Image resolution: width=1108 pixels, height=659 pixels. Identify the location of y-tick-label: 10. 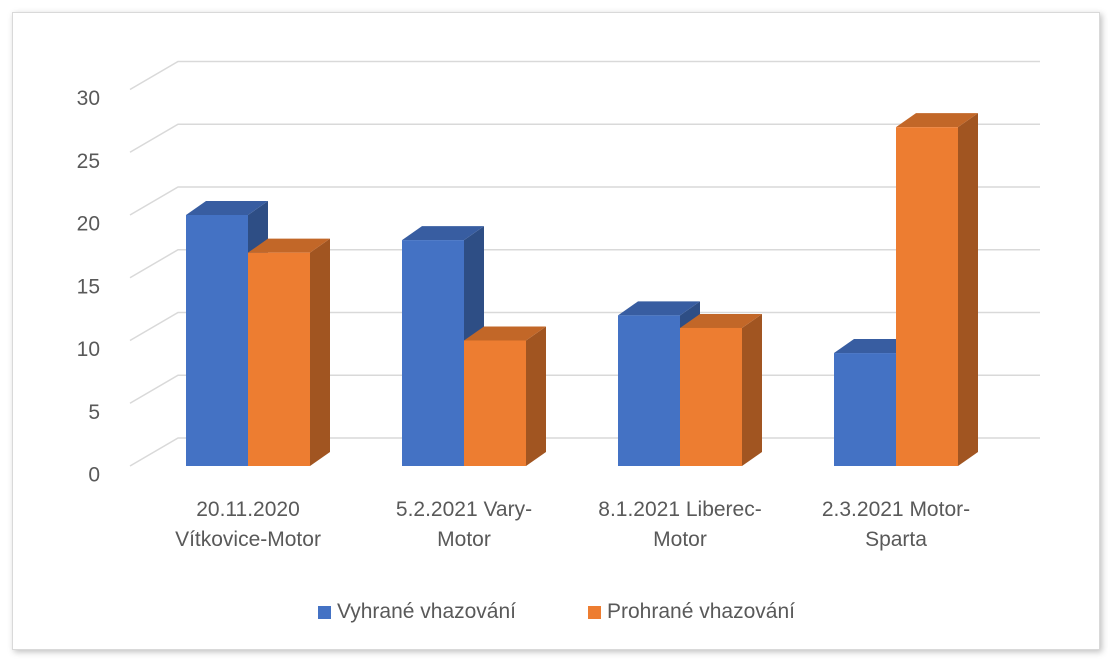
(88, 349).